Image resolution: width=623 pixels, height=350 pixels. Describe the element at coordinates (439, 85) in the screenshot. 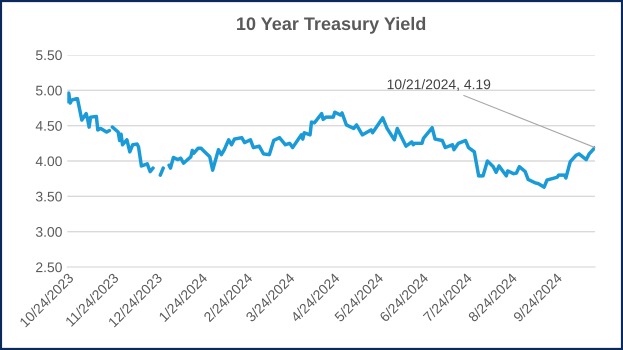

I see `annotation: 10/21/2024, 4.19` at that location.